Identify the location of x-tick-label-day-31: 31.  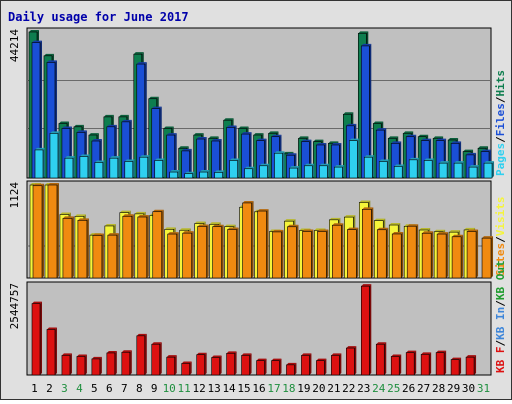
(483, 388).